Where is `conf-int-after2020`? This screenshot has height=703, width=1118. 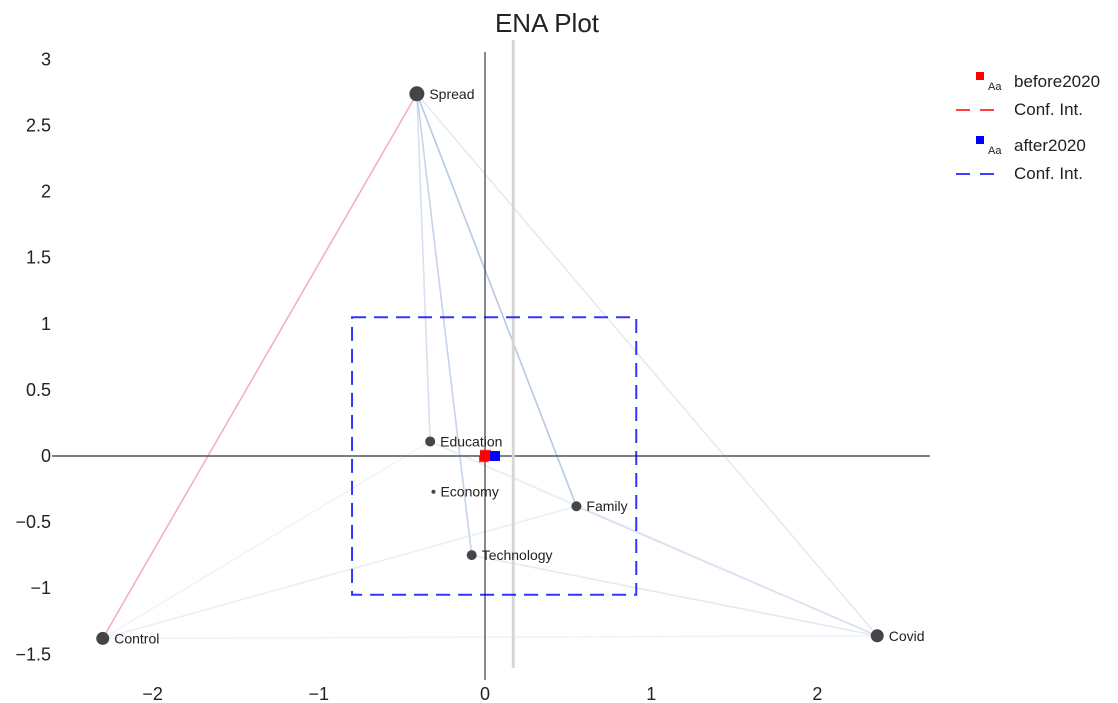
conf-int-after2020 is located at coordinates (494, 456).